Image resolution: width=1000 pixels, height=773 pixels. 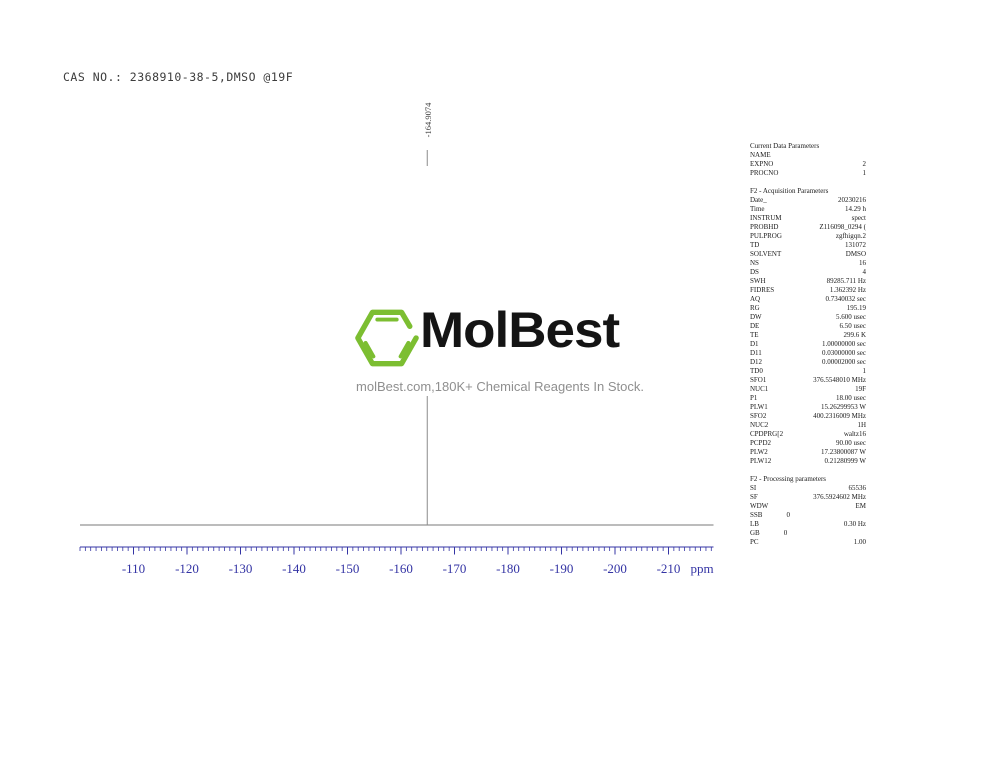 What do you see at coordinates (348, 568) in the screenshot?
I see `axis-tick-label: -150` at bounding box center [348, 568].